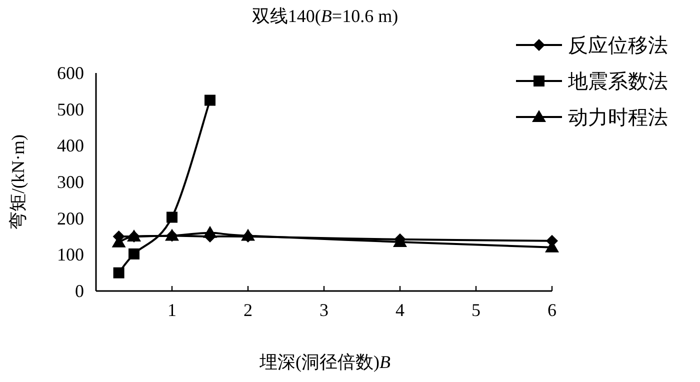  Describe the element at coordinates (617, 82) in the screenshot. I see `legend-label: 地震系数法` at that location.